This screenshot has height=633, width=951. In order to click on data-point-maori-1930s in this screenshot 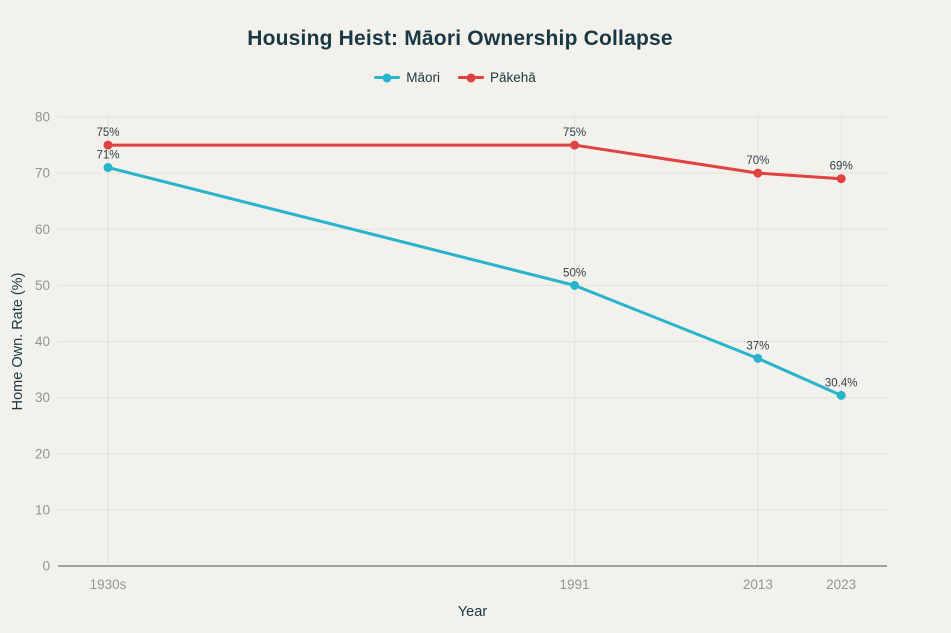, I will do `click(108, 168)`.